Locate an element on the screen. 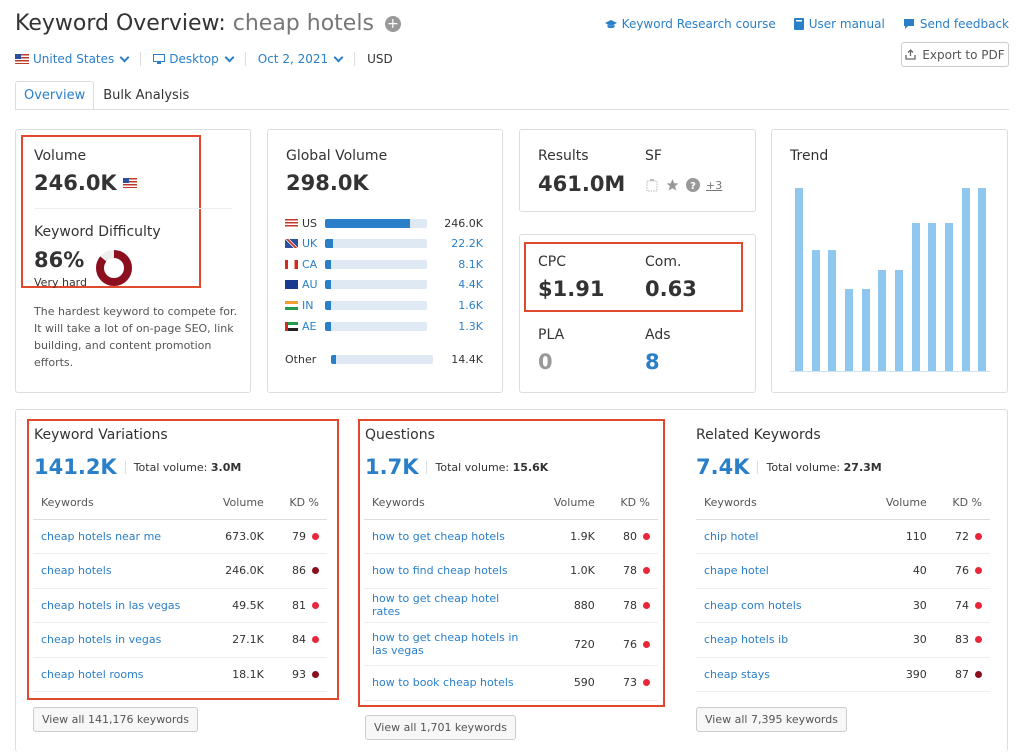 Image resolution: width=1024 pixels, height=752 pixels. related-count: 7.4K is located at coordinates (723, 467).